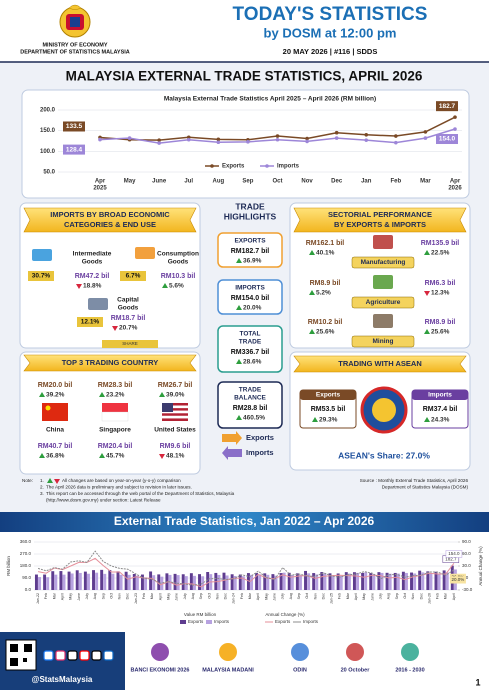  Describe the element at coordinates (328, 420) in the screenshot. I see `change-text: 29.3%` at that location.